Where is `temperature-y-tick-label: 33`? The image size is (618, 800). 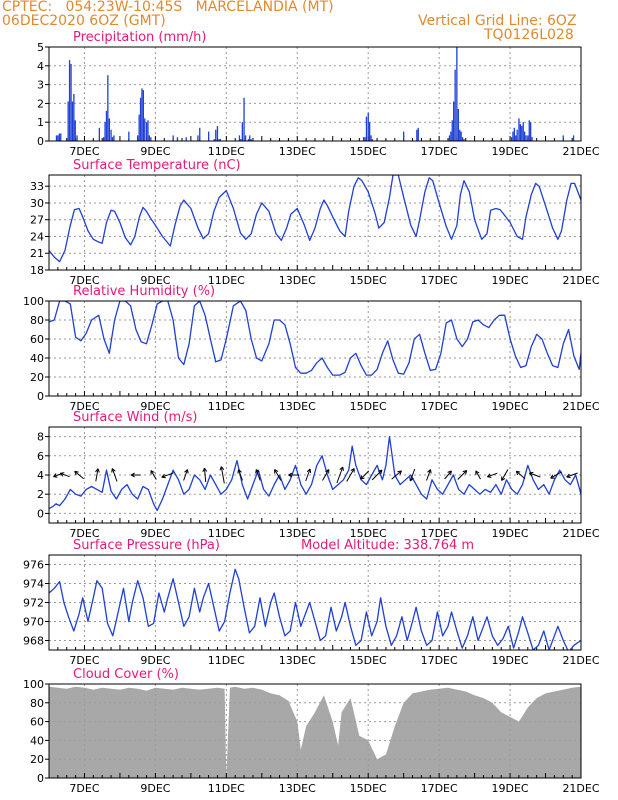
temperature-y-tick-label: 33 is located at coordinates (37, 186).